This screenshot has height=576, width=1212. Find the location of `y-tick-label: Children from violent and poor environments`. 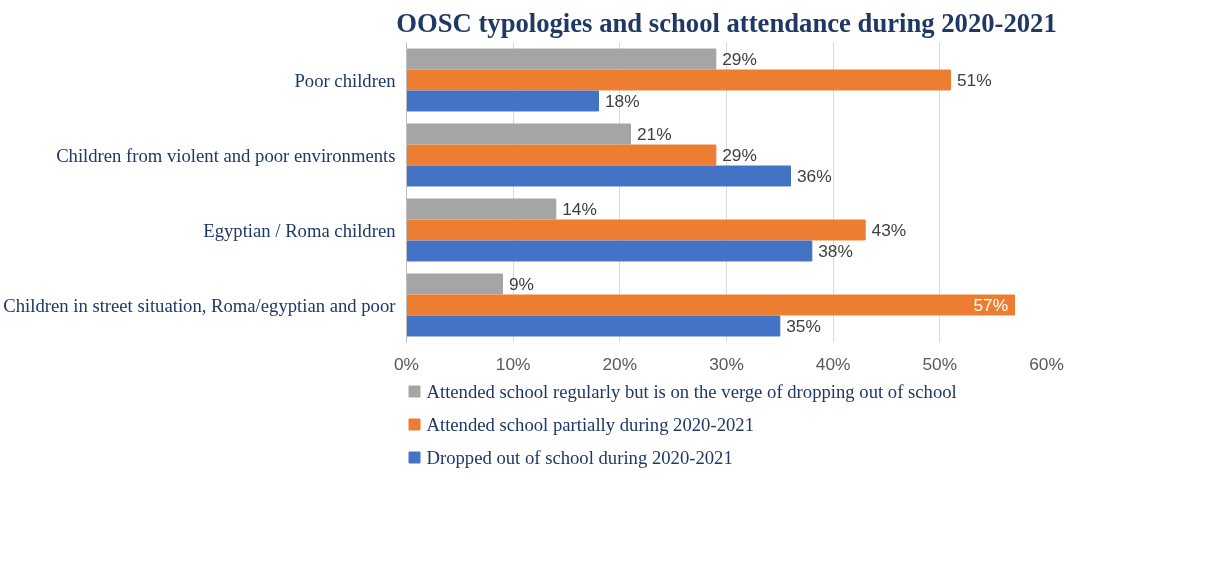

y-tick-label: Children from violent and poor environments is located at coordinates (226, 155).